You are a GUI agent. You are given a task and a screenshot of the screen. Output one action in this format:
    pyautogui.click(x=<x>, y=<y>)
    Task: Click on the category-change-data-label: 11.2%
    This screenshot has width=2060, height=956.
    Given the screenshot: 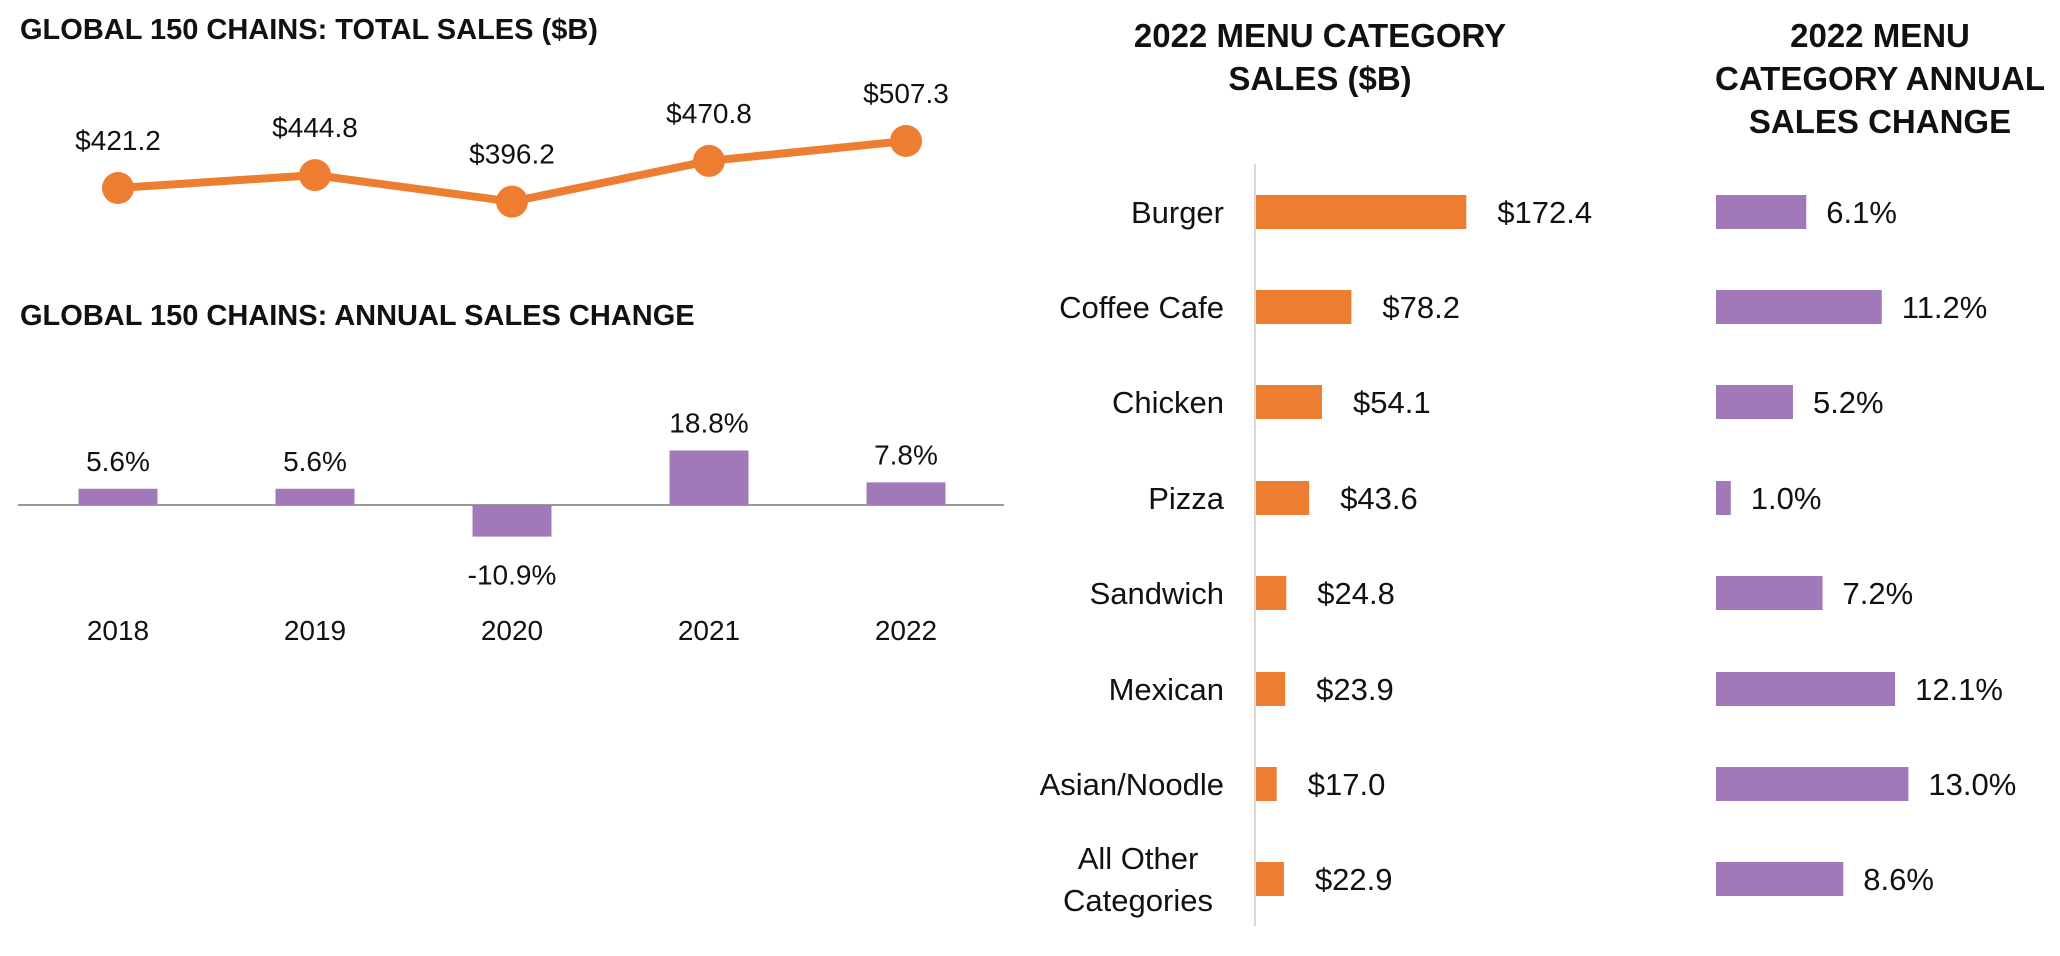 What is the action you would take?
    pyautogui.click(x=1945, y=307)
    